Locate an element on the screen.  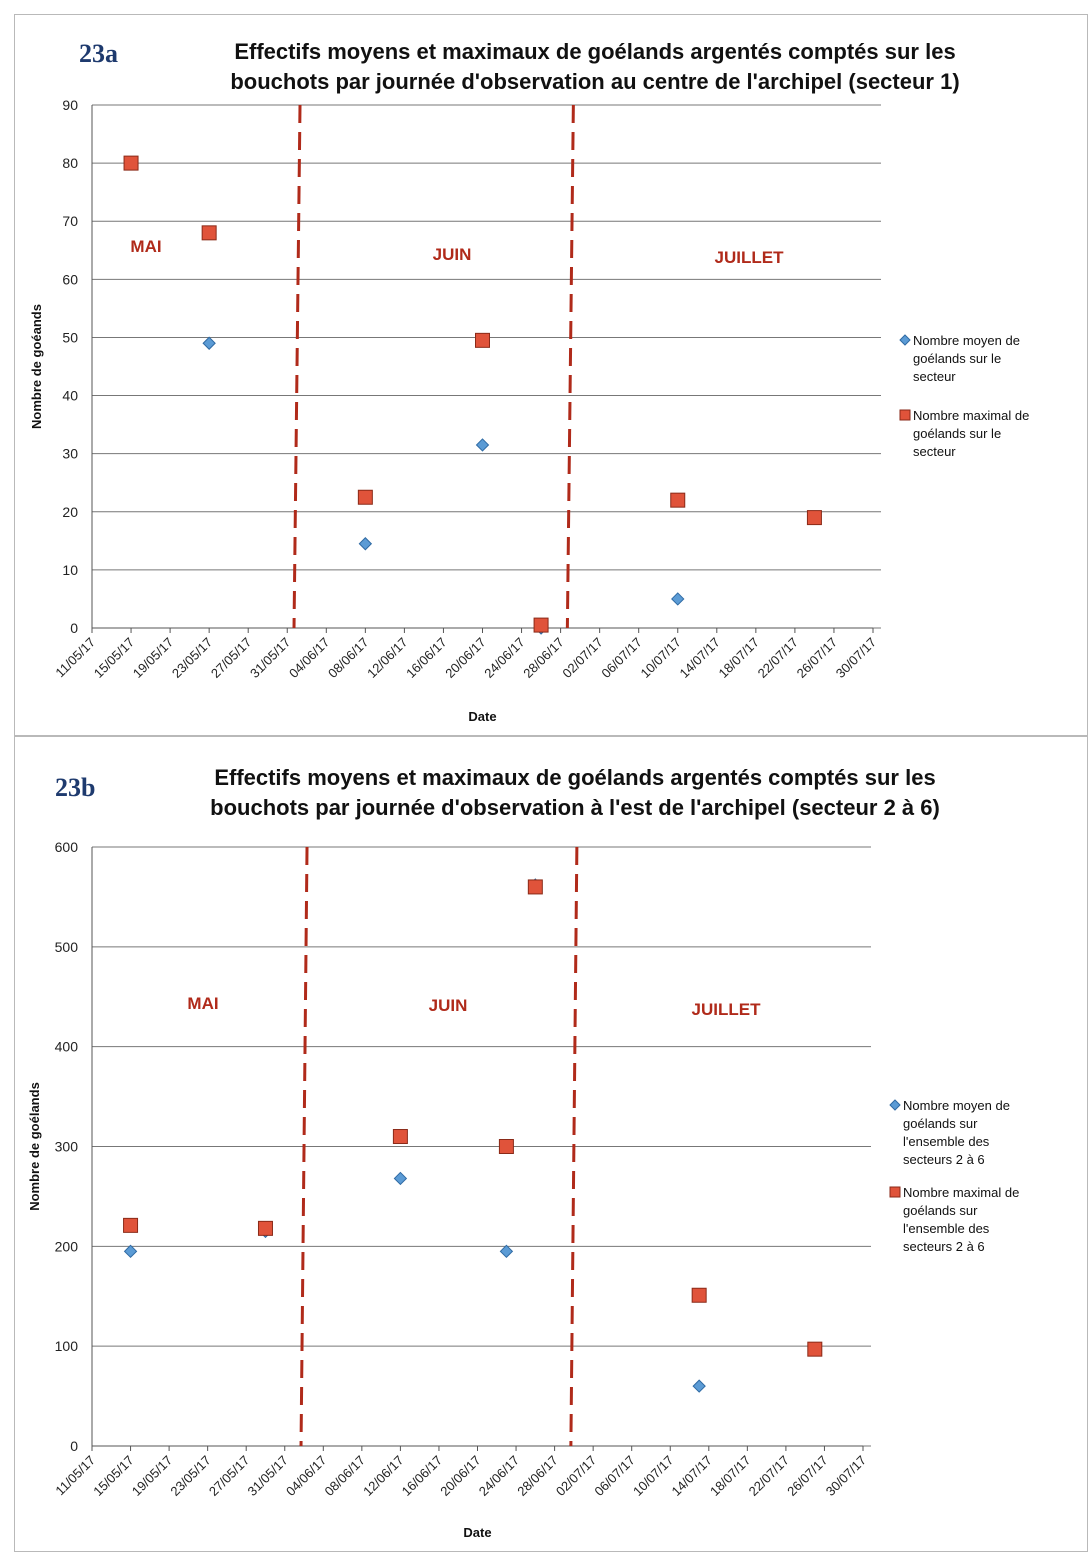
y-tick-label: 90 is located at coordinates (70, 105).